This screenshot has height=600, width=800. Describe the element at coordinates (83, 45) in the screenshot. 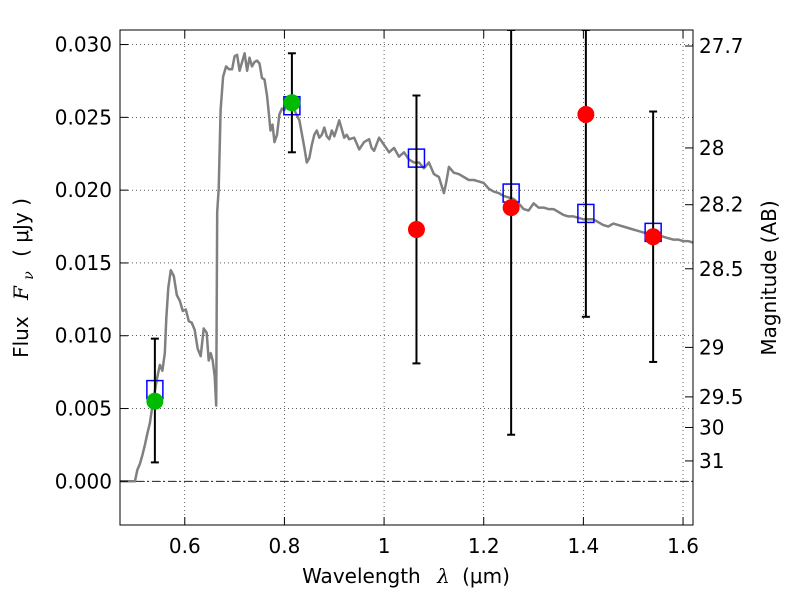

I see `y-tick-label: 0.030` at that location.